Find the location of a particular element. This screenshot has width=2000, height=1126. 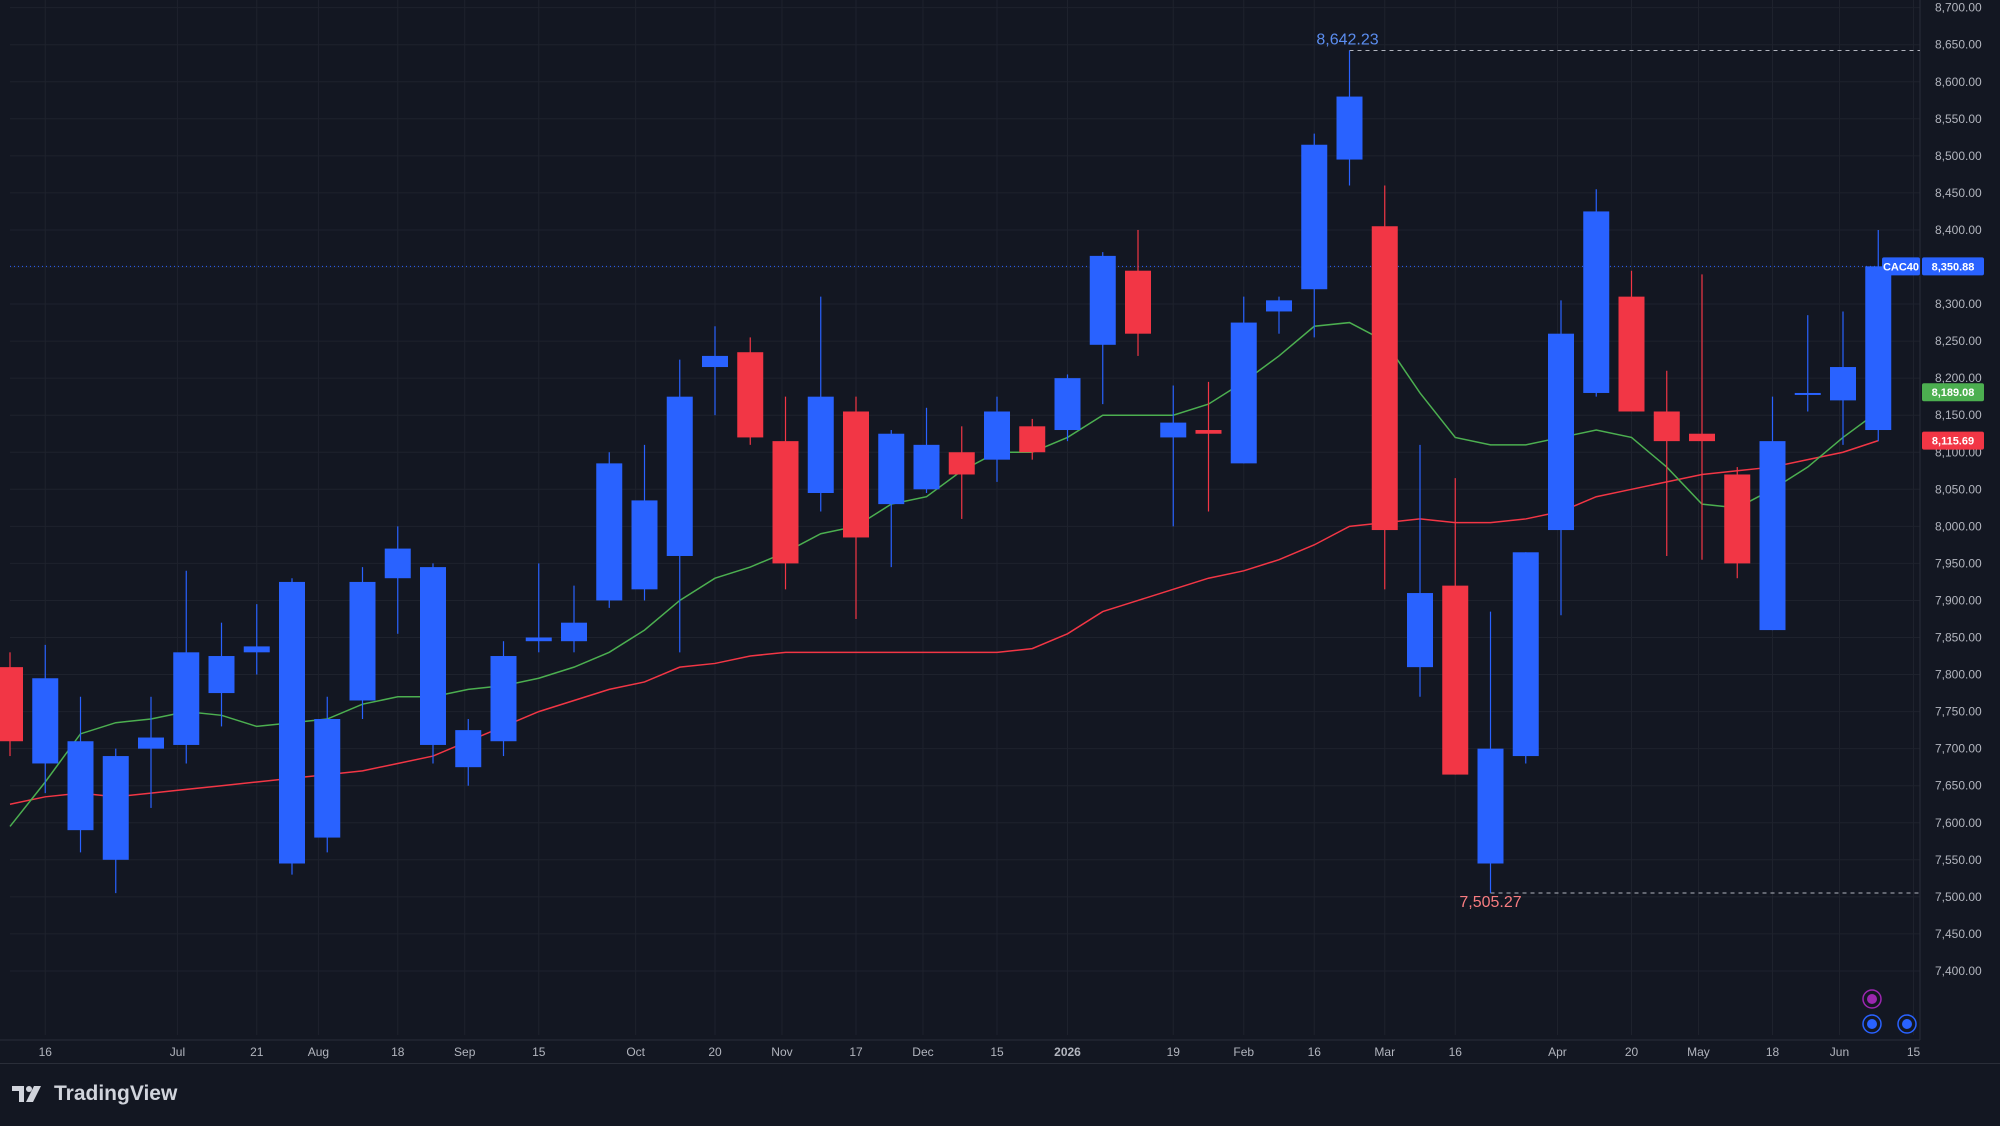

y-tick-label: 7,800.00 is located at coordinates (1958, 675).